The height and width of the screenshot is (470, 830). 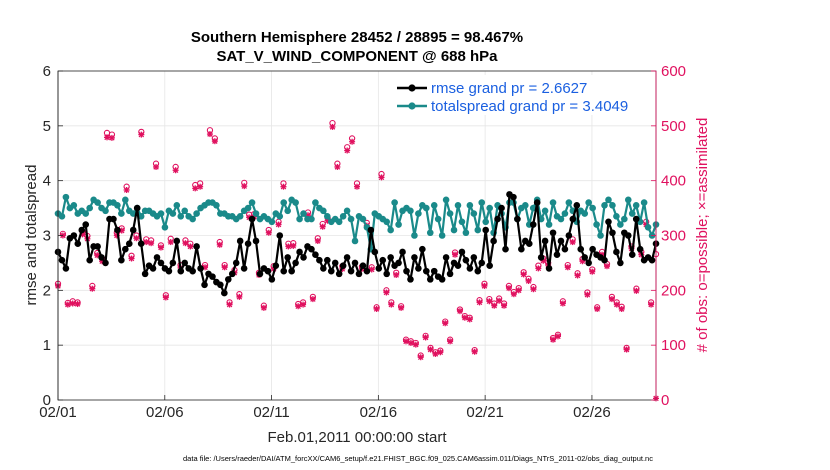 What do you see at coordinates (47, 400) in the screenshot?
I see `y-tick-label: 0` at bounding box center [47, 400].